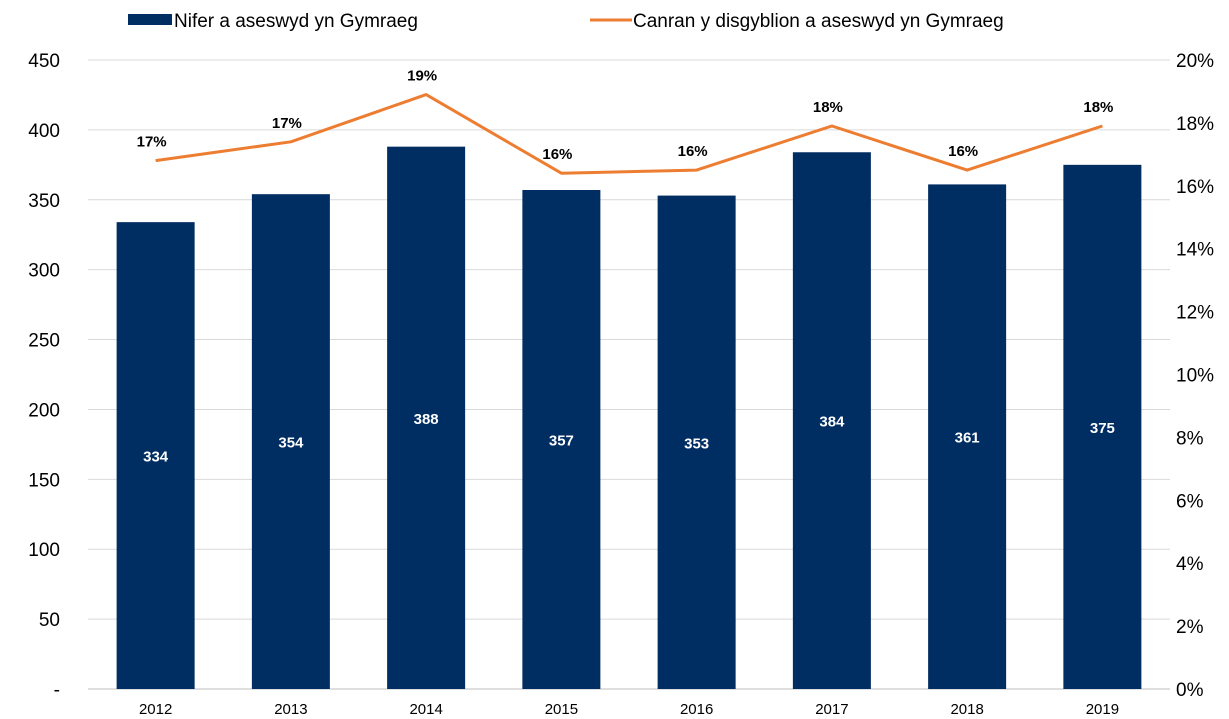 Image resolution: width=1229 pixels, height=719 pixels. I want to click on bar-value-label: 353, so click(696, 443).